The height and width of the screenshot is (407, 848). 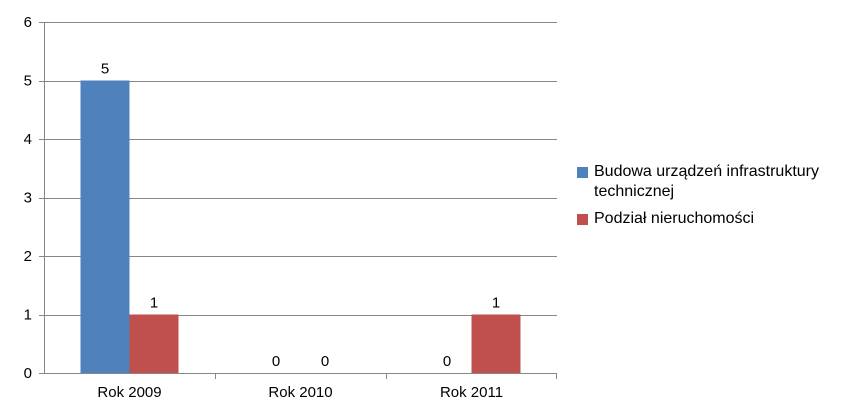 What do you see at coordinates (300, 392) in the screenshot?
I see `x-tick-label-1: Rok 2010` at bounding box center [300, 392].